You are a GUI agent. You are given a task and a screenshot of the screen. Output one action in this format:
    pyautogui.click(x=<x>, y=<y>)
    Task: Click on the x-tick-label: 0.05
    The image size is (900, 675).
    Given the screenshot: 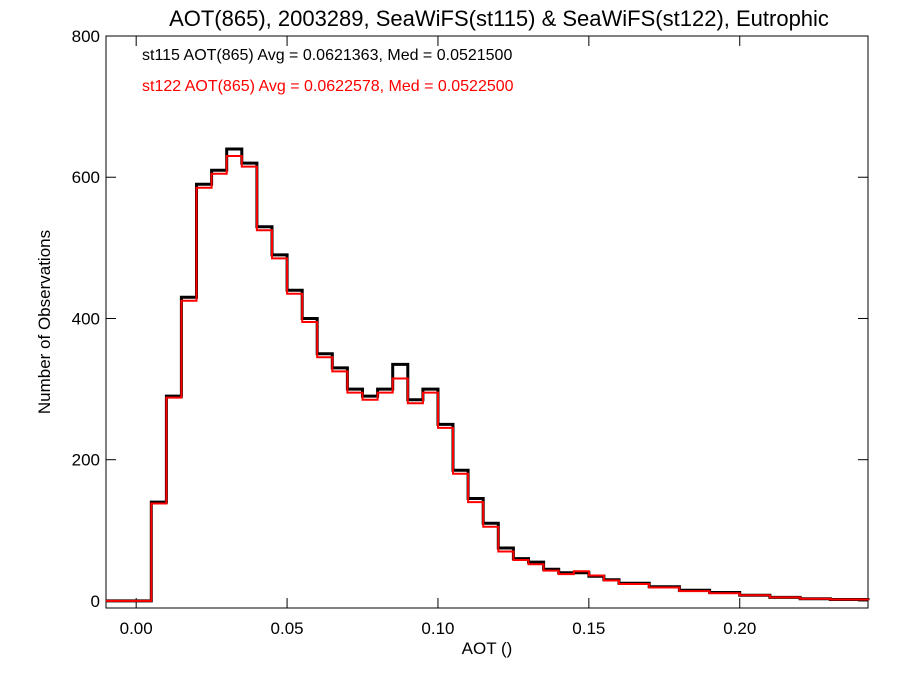 What is the action you would take?
    pyautogui.click(x=287, y=628)
    